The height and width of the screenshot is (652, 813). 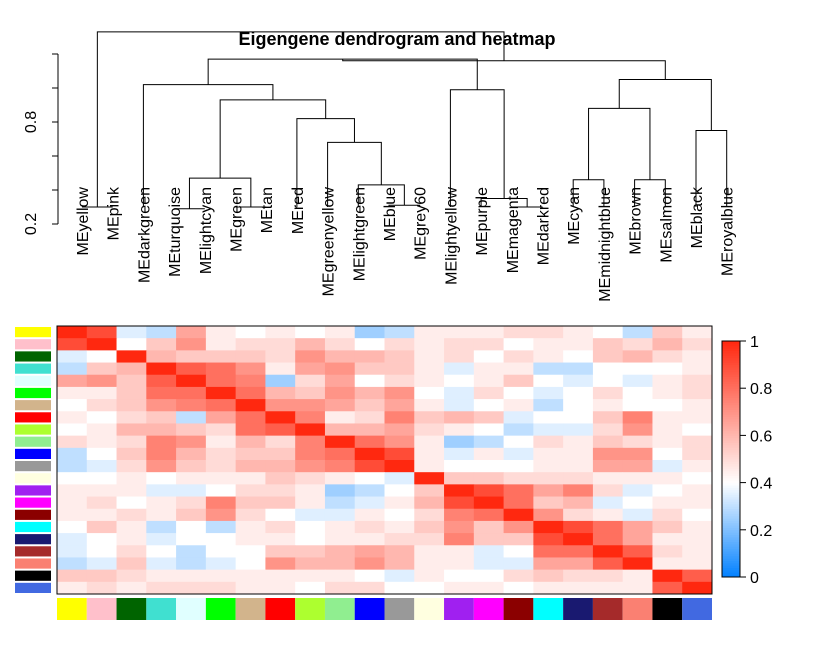 What do you see at coordinates (384, 609) in the screenshot?
I see `column-color-bars` at bounding box center [384, 609].